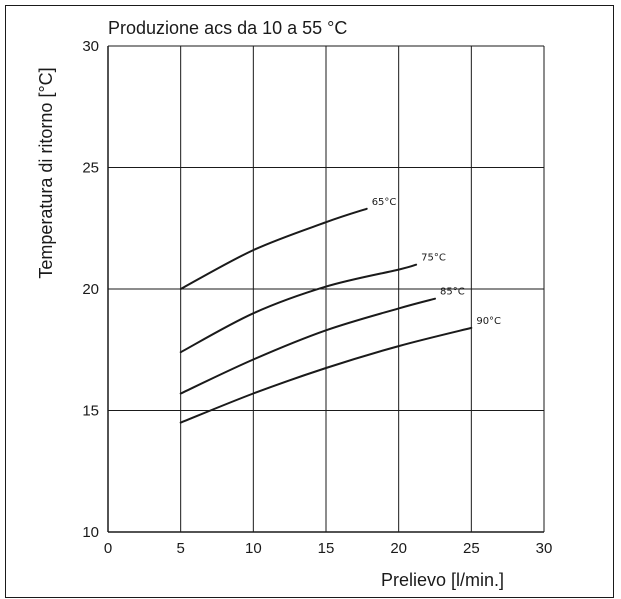  I want to click on y-tick-label-4: 30, so click(90, 46).